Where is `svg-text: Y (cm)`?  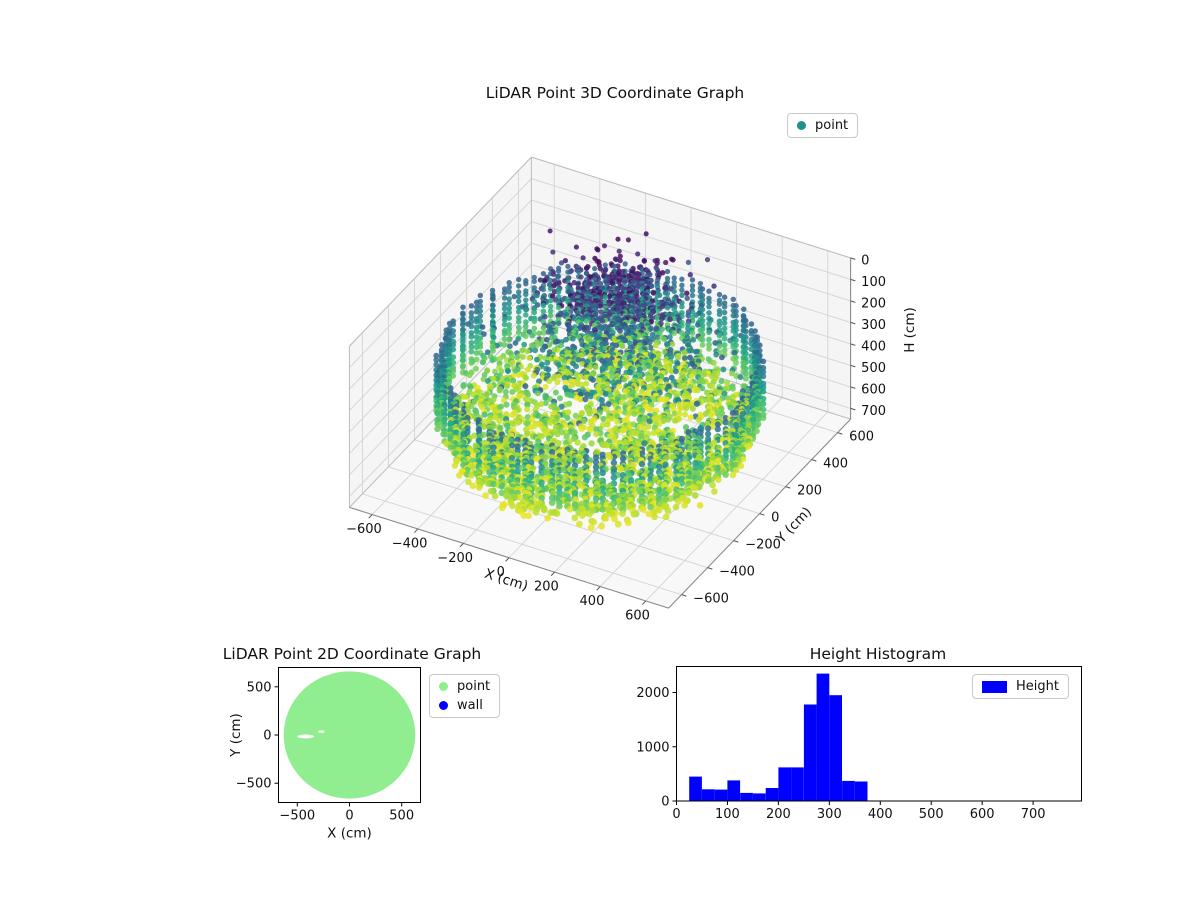
svg-text: Y (cm) is located at coordinates (236, 735).